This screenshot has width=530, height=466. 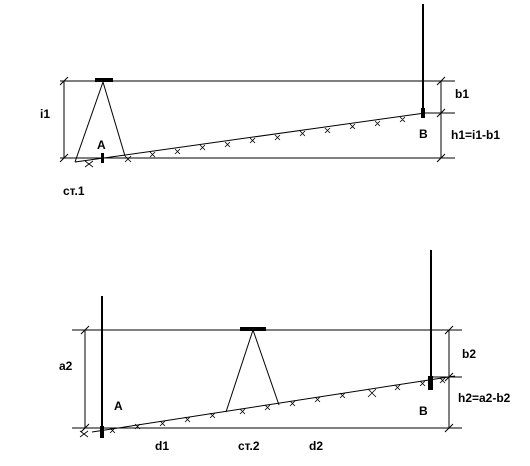 What do you see at coordinates (89, 122) in the screenshot?
I see `top-tripod-leg-left` at bounding box center [89, 122].